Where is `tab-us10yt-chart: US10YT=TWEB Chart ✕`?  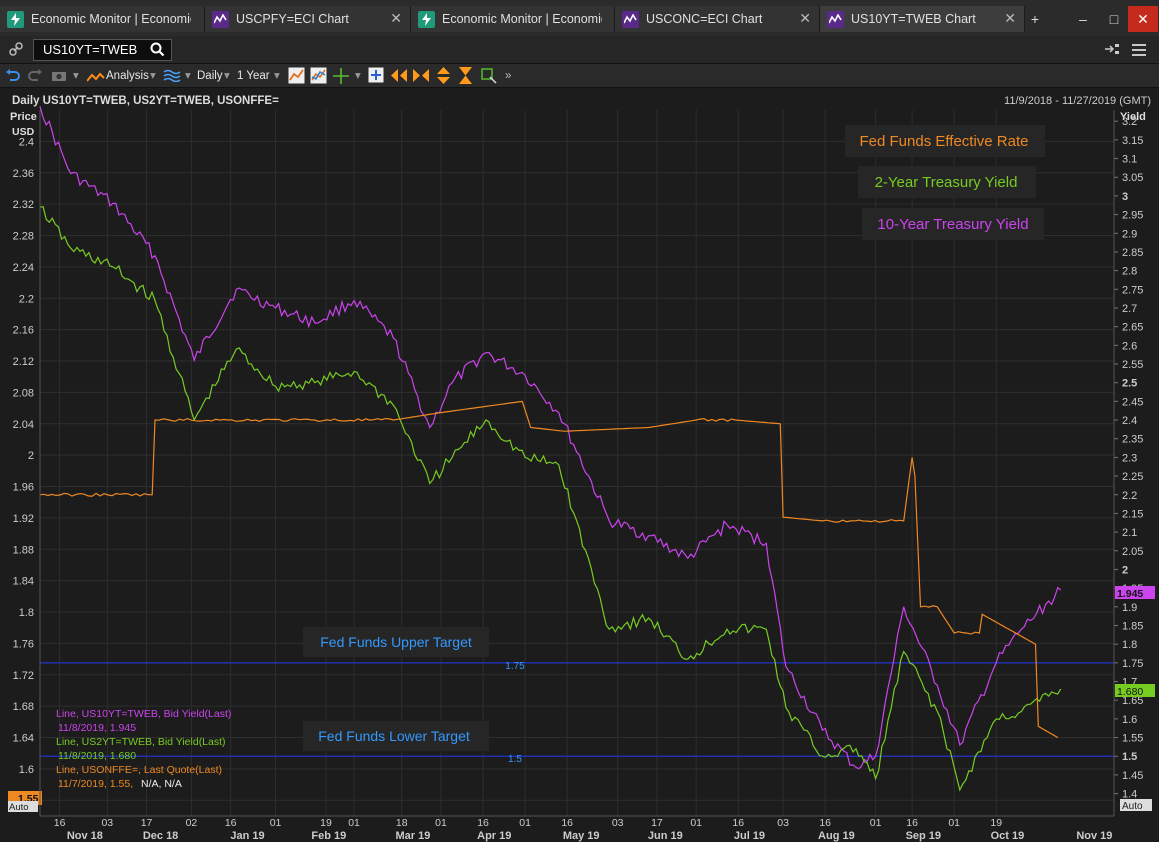 tab-us10yt-chart: US10YT=TWEB Chart ✕ is located at coordinates (922, 19).